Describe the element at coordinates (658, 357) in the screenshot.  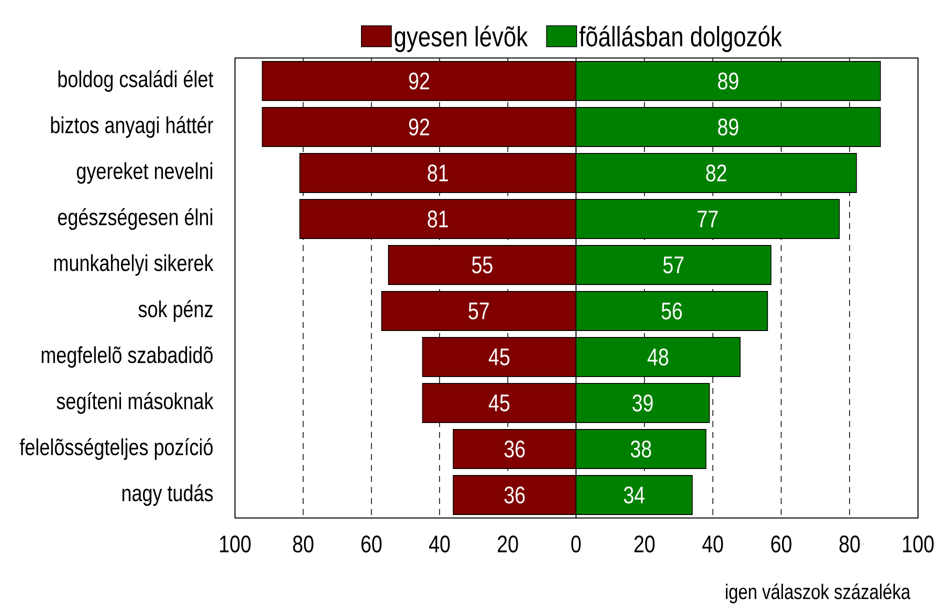
I see `data-label: 48` at that location.